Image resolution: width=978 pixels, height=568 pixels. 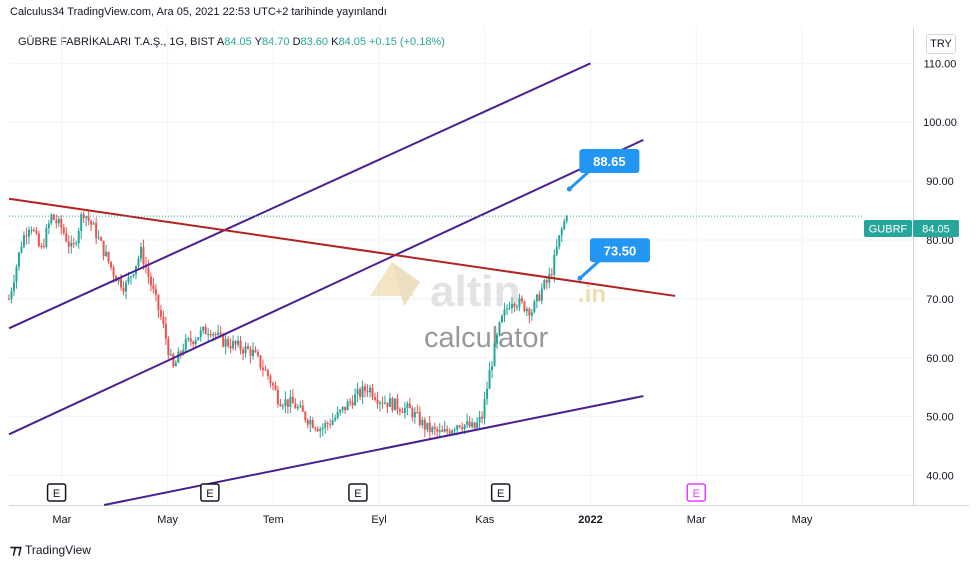 What do you see at coordinates (488, 308) in the screenshot?
I see `watermark: altin .in calculator` at bounding box center [488, 308].